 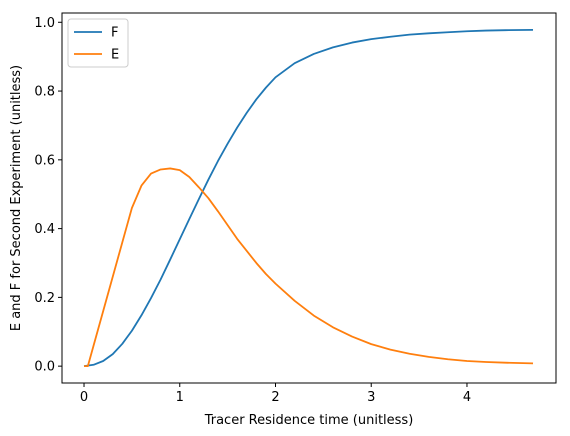 I want to click on legend-label-f: F, so click(x=114, y=33).